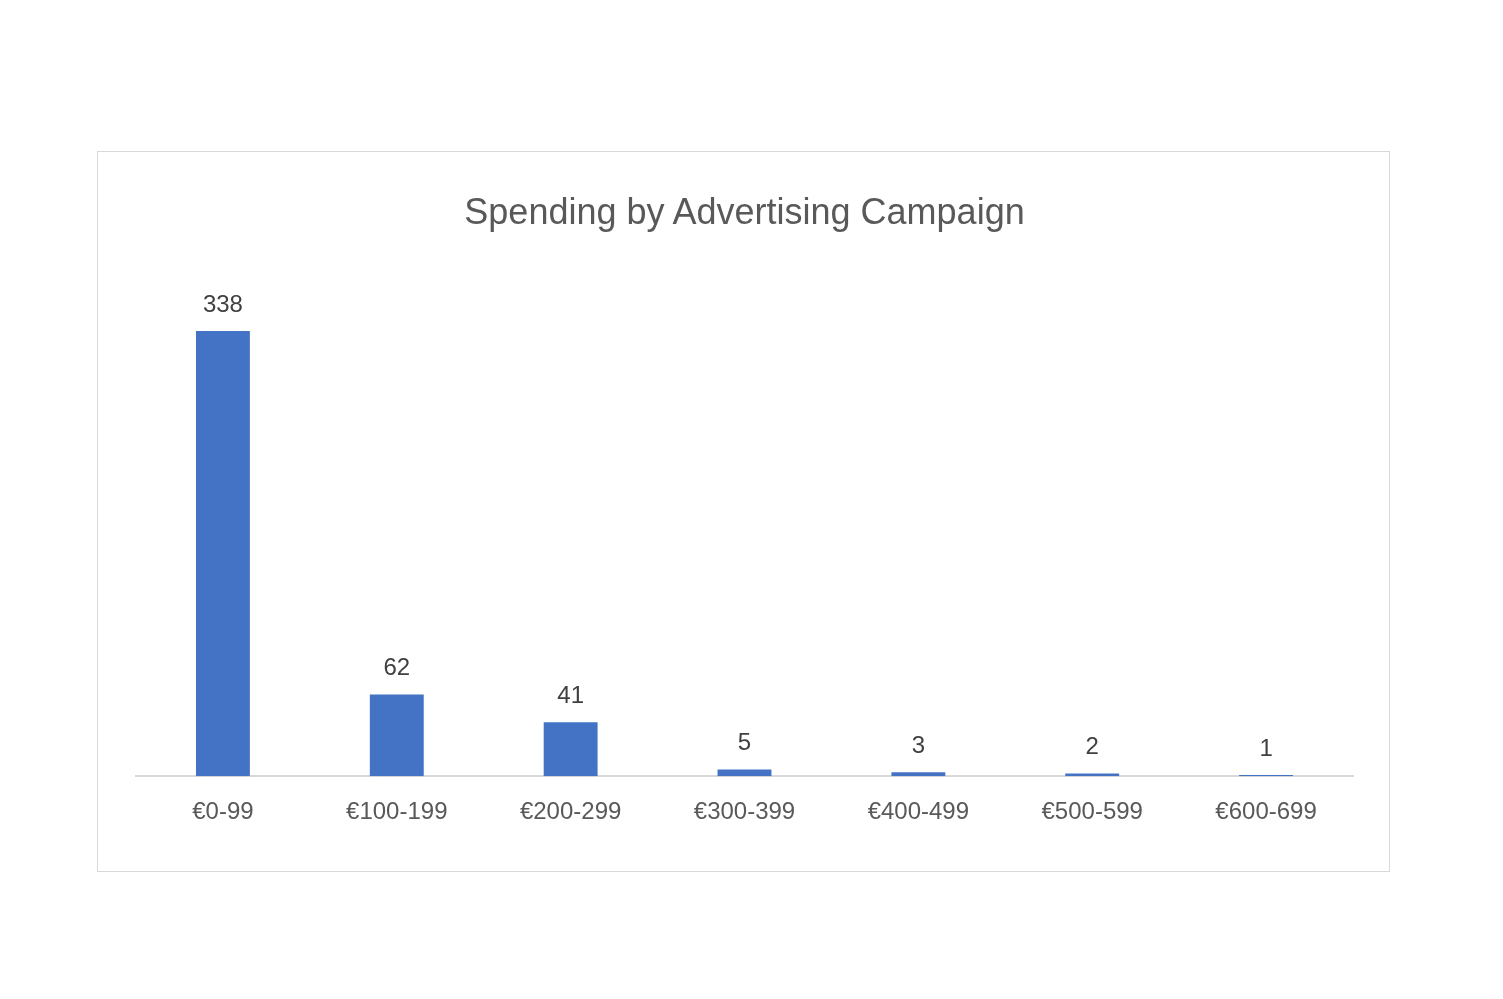  I want to click on x-tick-label: €600-699, so click(1266, 811).